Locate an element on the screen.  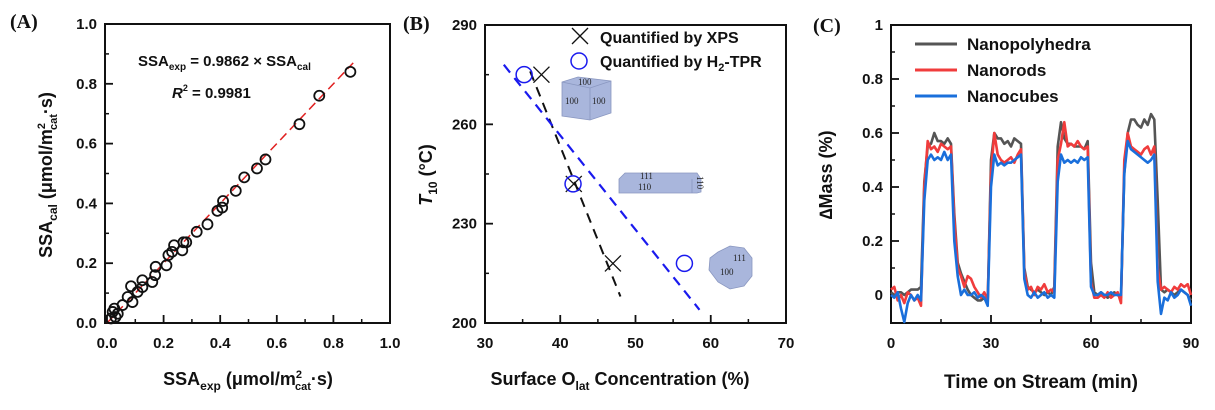
panel-c-marks is located at coordinates (1041, 218).